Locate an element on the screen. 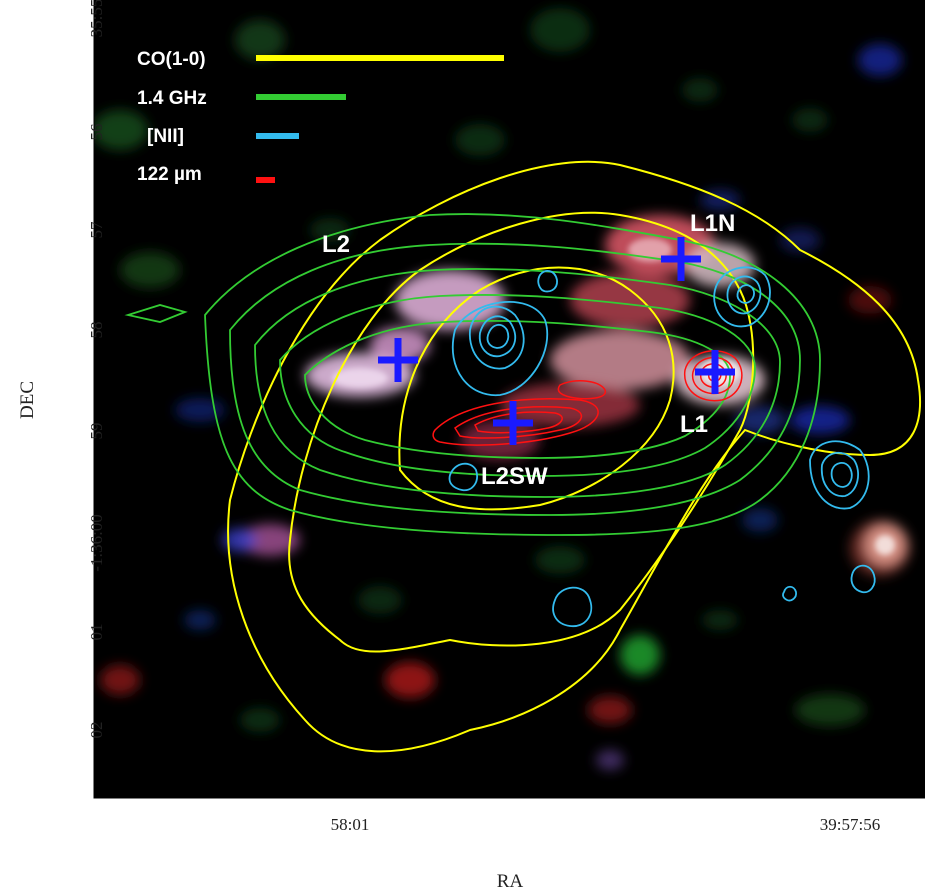  y-tick-label: 01 is located at coordinates (96, 632).